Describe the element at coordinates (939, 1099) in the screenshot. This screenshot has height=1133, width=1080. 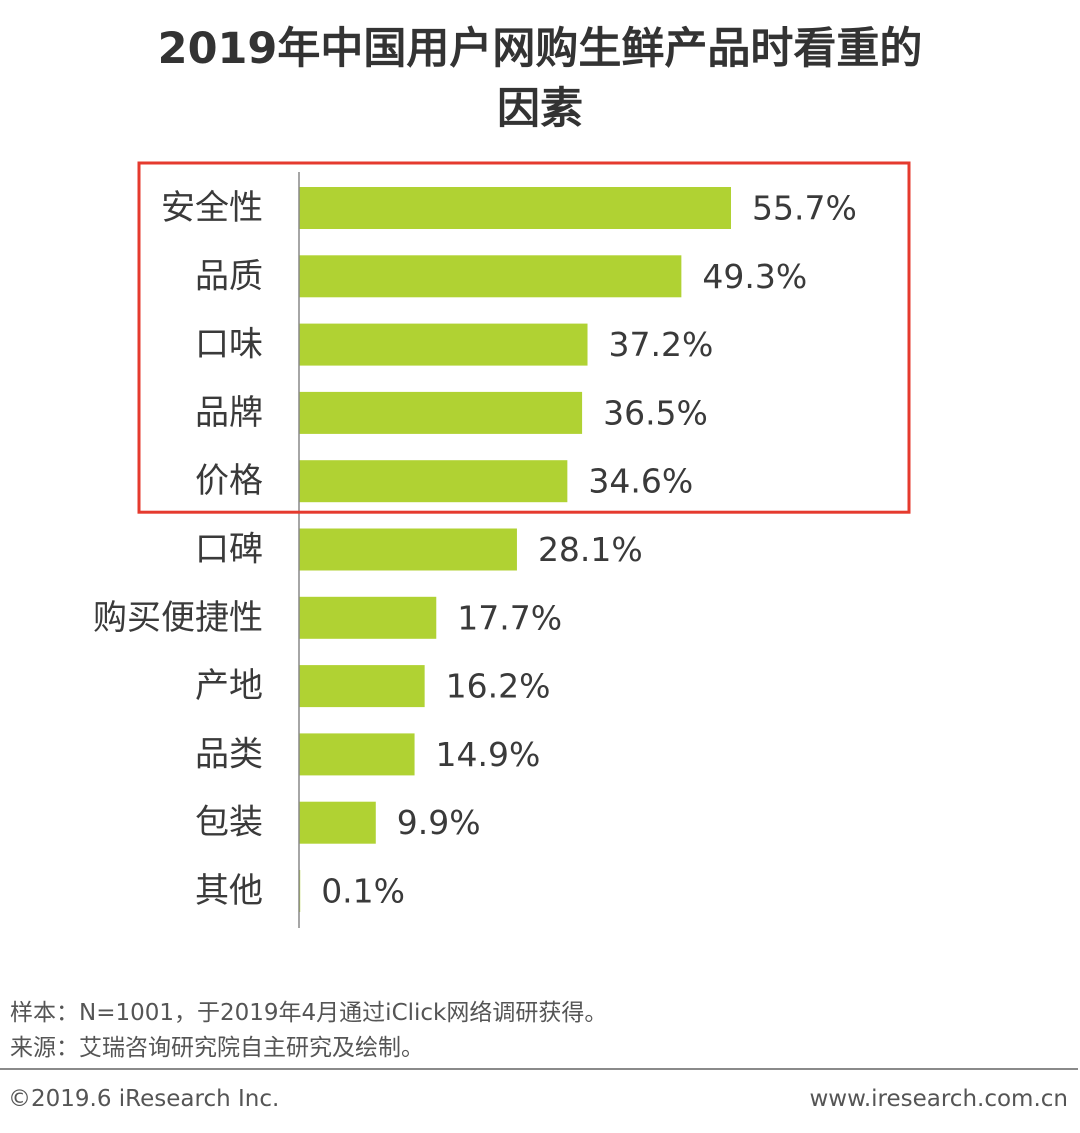
I see `website-text: www.iresearch.com.cn` at that location.